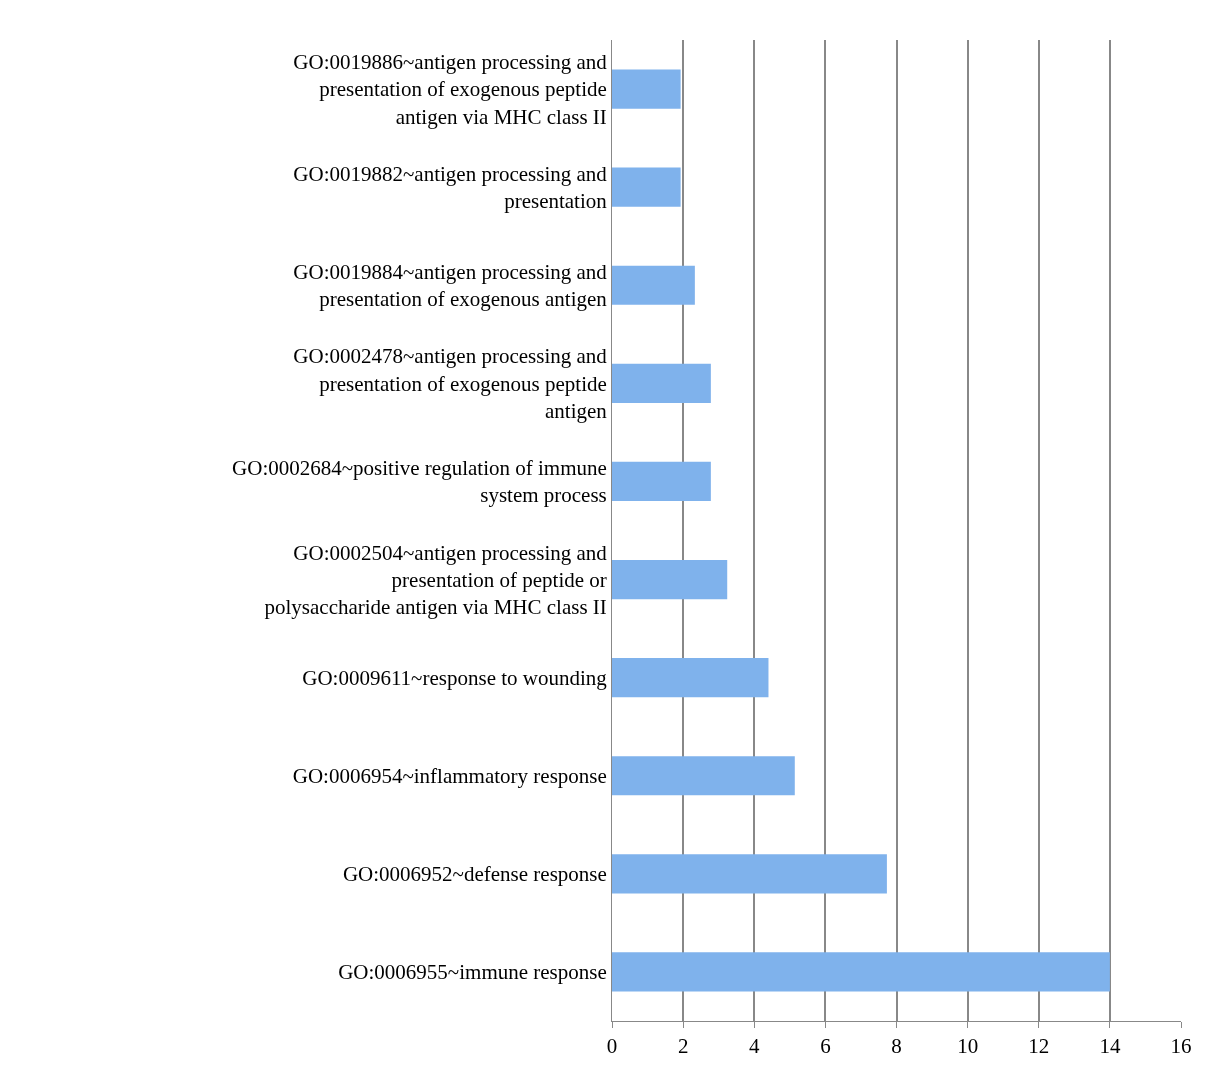 Image resolution: width=1229 pixels, height=1079 pixels. Describe the element at coordinates (474, 874) in the screenshot. I see `y-tick-label: GO:0006952~defense response` at that location.